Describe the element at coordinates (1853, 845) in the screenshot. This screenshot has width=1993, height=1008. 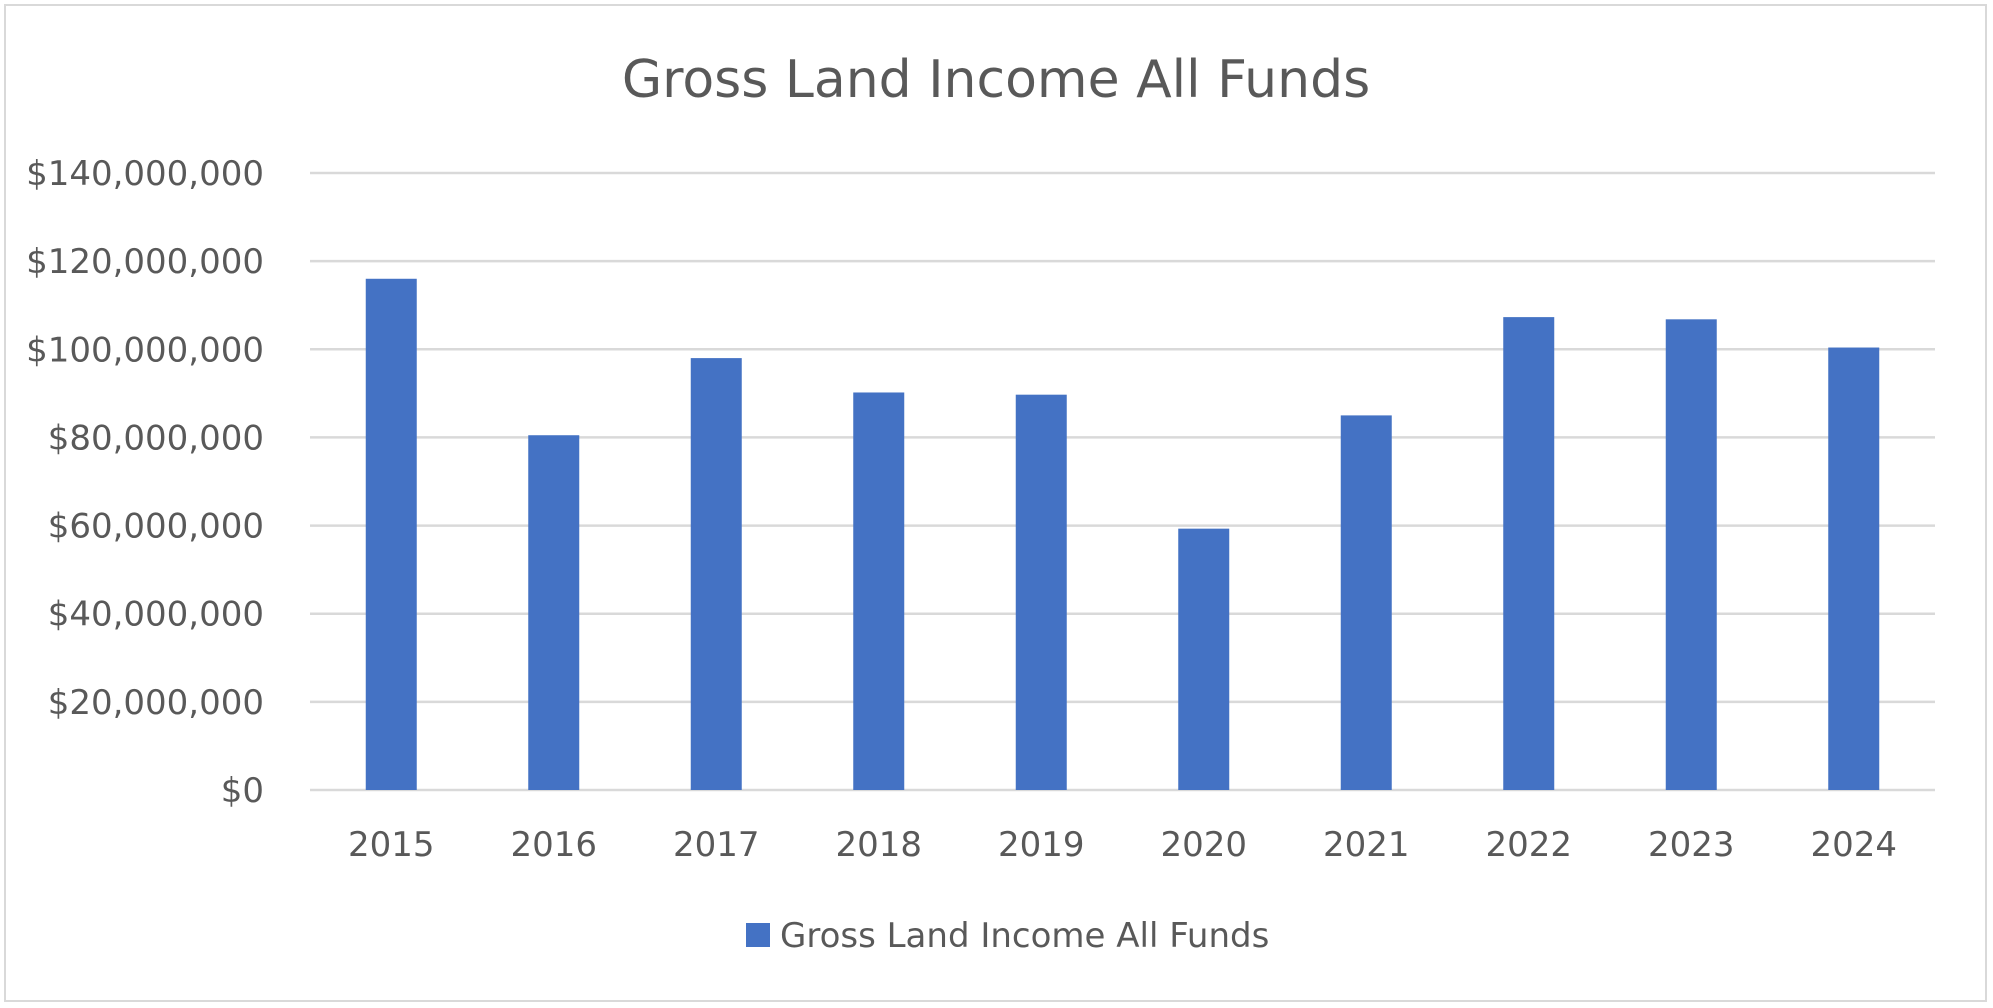
I see `x-tick-label: 2024` at that location.